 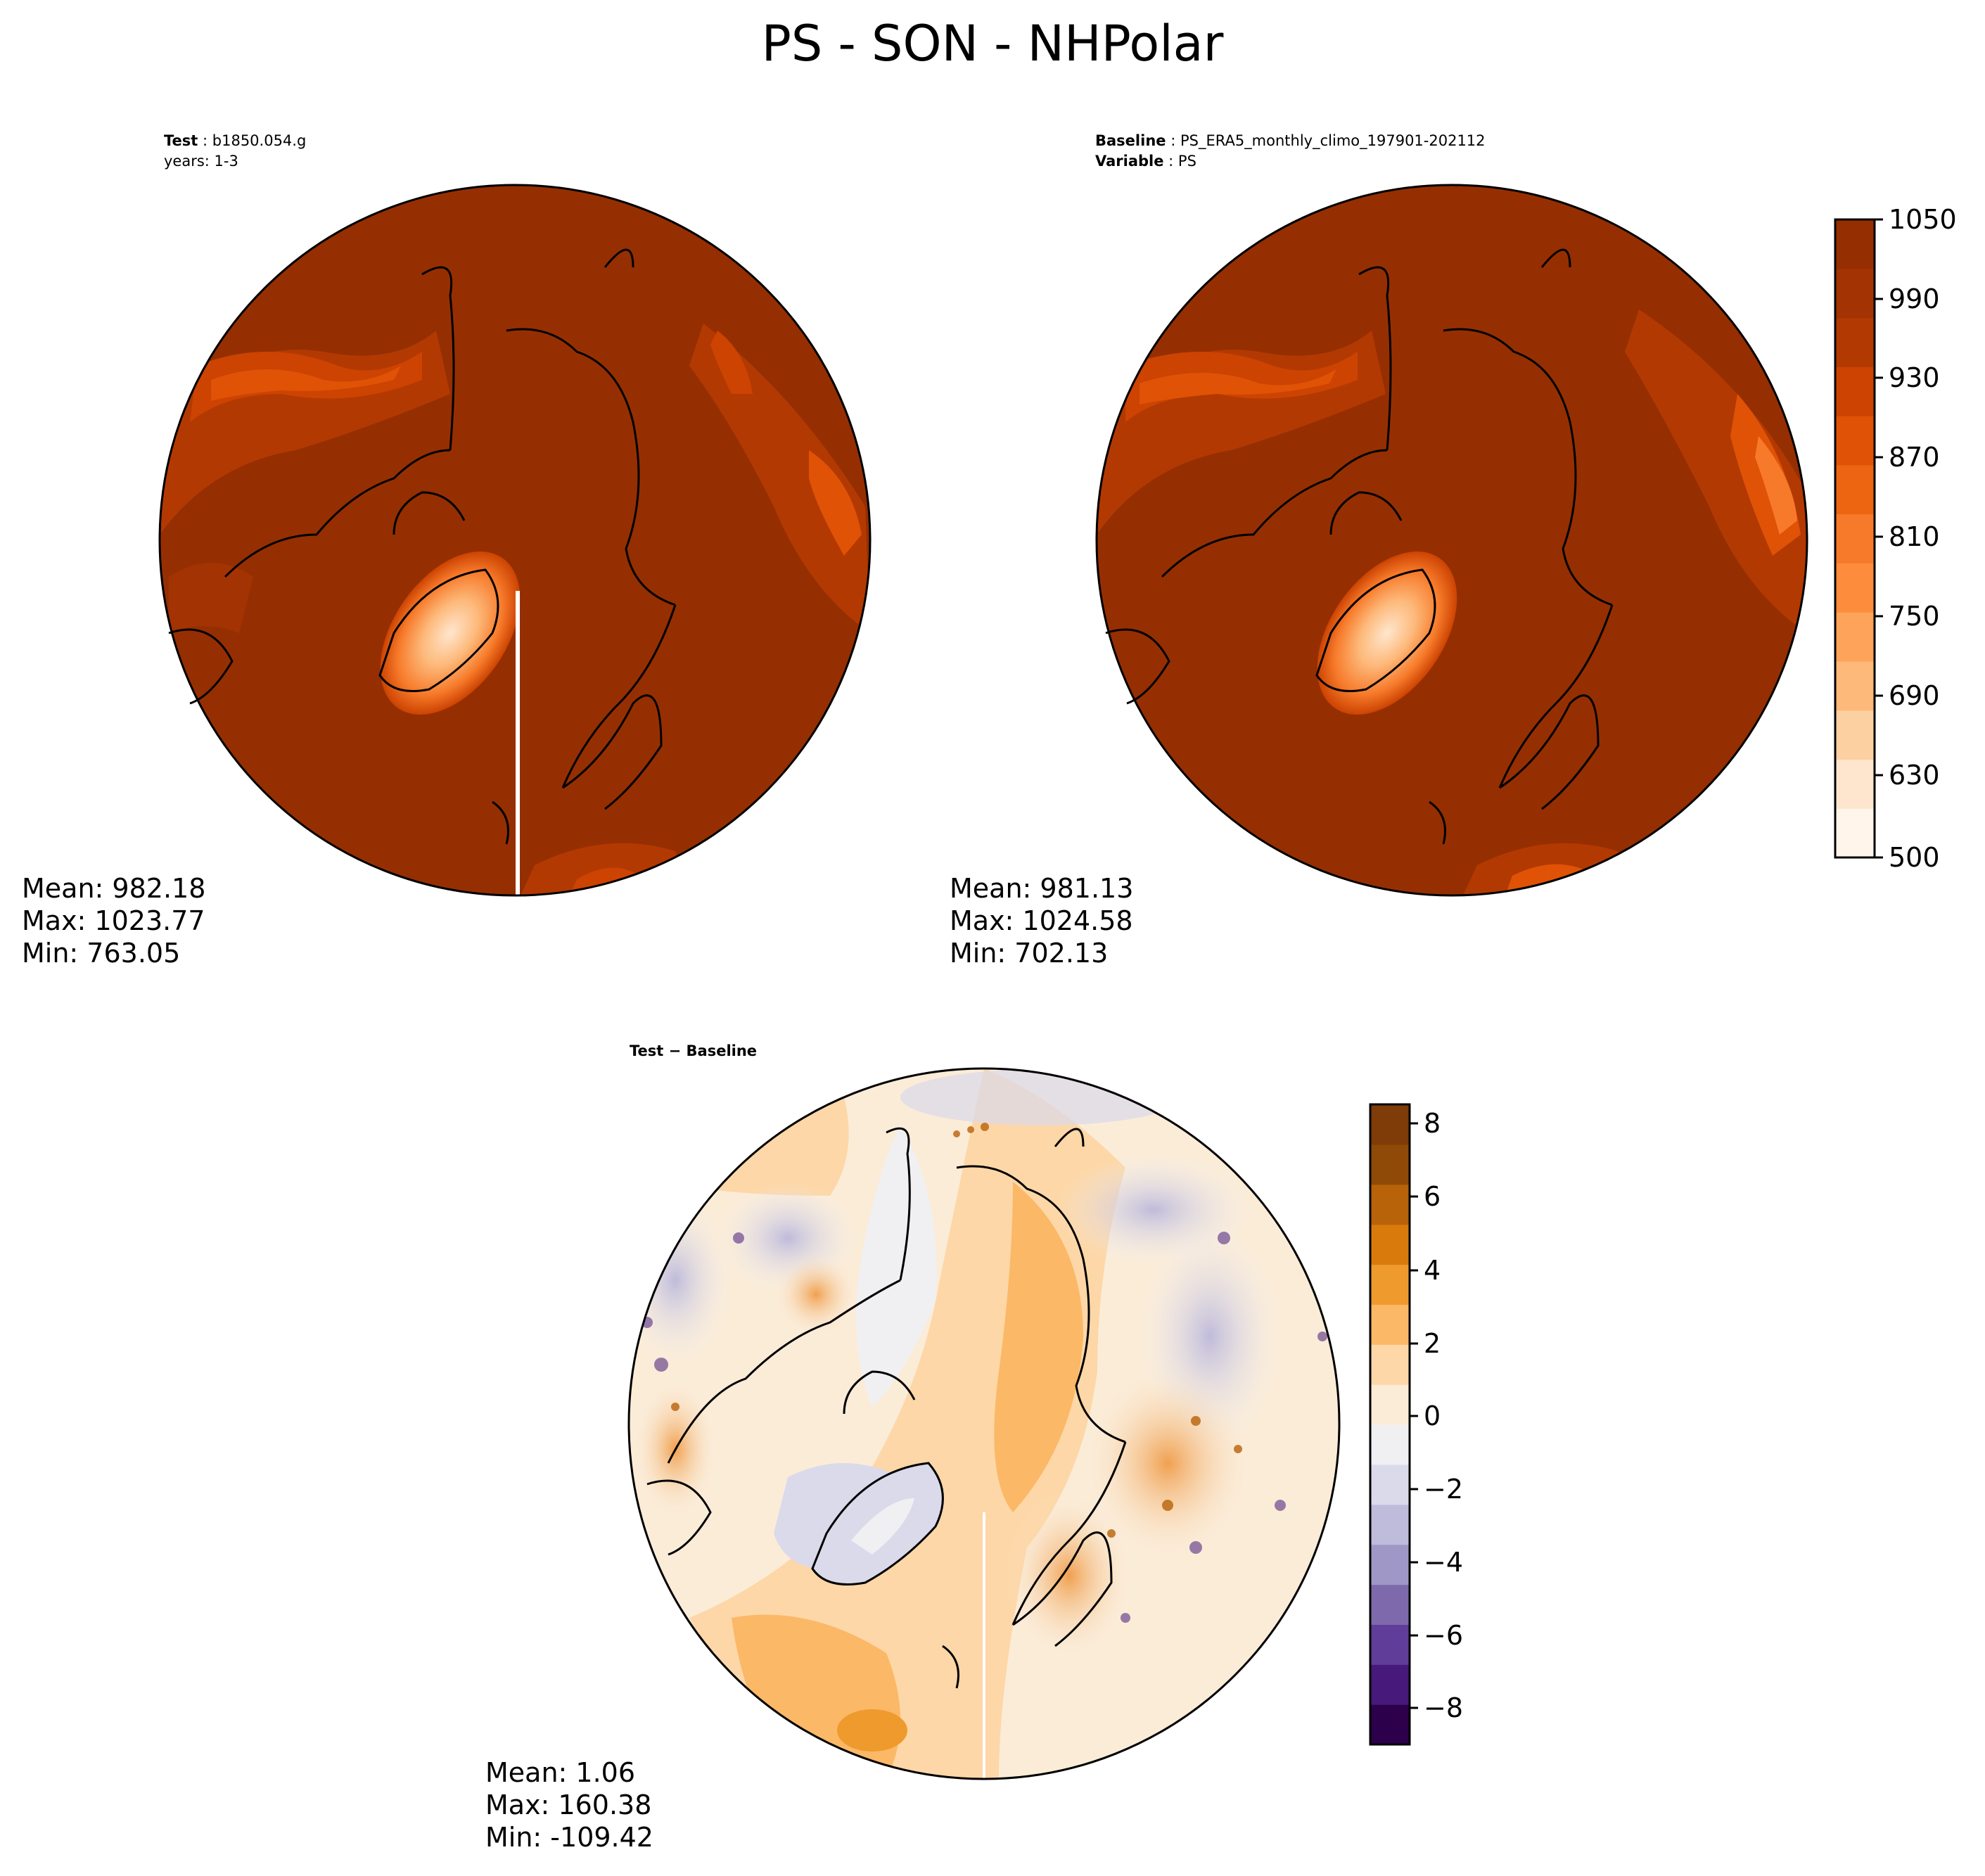 What do you see at coordinates (1333, 141) in the screenshot?
I see `baseline-label-value: PS_ERA5_monthly_climo_197901-202112` at bounding box center [1333, 141].